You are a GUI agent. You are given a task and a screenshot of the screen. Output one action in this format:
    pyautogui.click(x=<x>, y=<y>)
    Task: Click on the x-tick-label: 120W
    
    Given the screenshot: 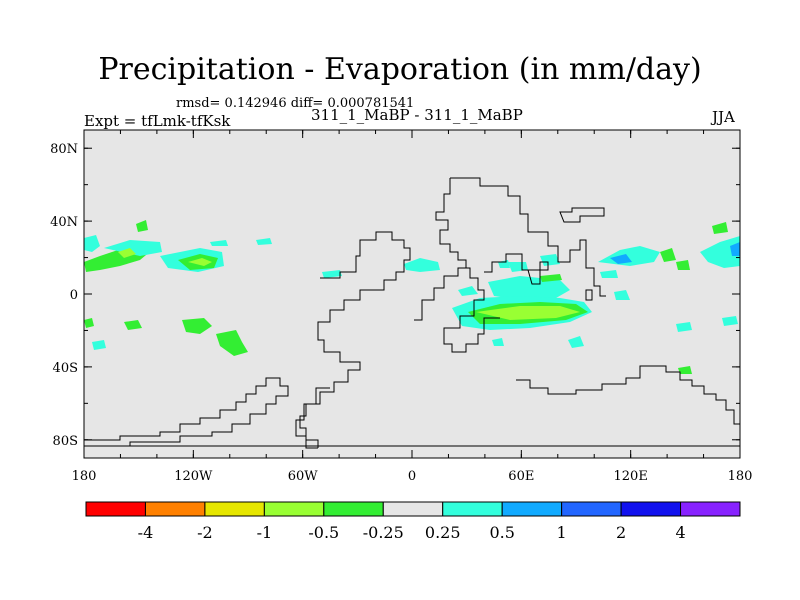 What is the action you would take?
    pyautogui.click(x=193, y=476)
    